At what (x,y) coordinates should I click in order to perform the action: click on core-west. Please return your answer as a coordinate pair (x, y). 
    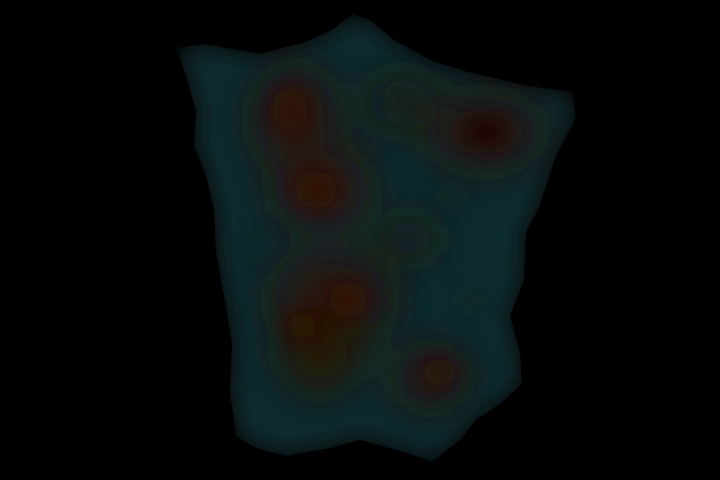
    Looking at the image, I should click on (316, 190).